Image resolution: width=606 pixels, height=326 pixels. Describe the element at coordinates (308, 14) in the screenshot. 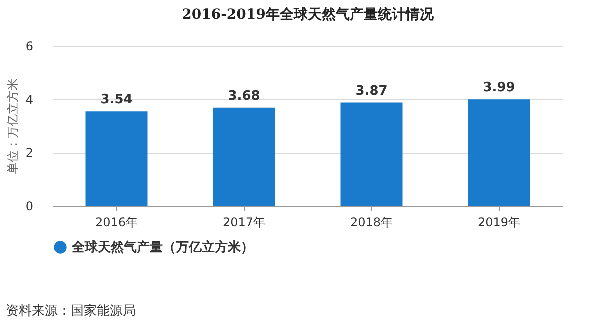

I see `chart-title: 2016-2019年全球天然气产量统计情况` at that location.